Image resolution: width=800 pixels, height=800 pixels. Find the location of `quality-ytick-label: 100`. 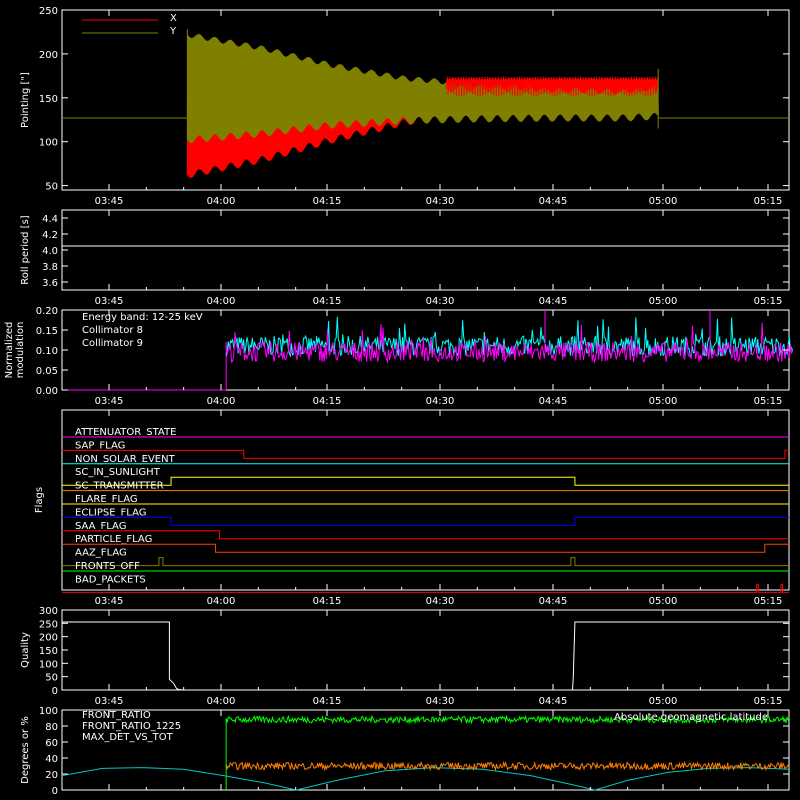

quality-ytick-label: 100 is located at coordinates (48, 664).